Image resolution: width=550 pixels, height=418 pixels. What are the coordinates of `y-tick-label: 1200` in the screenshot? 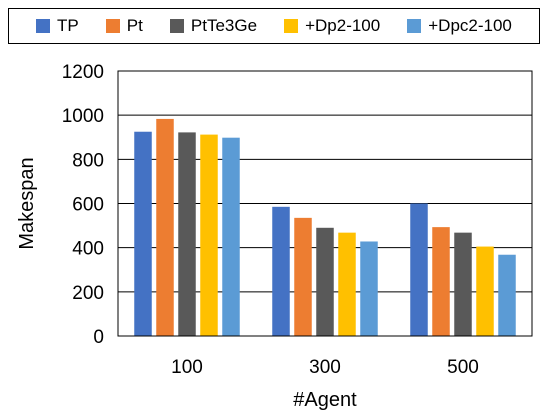 It's located at (83, 72).